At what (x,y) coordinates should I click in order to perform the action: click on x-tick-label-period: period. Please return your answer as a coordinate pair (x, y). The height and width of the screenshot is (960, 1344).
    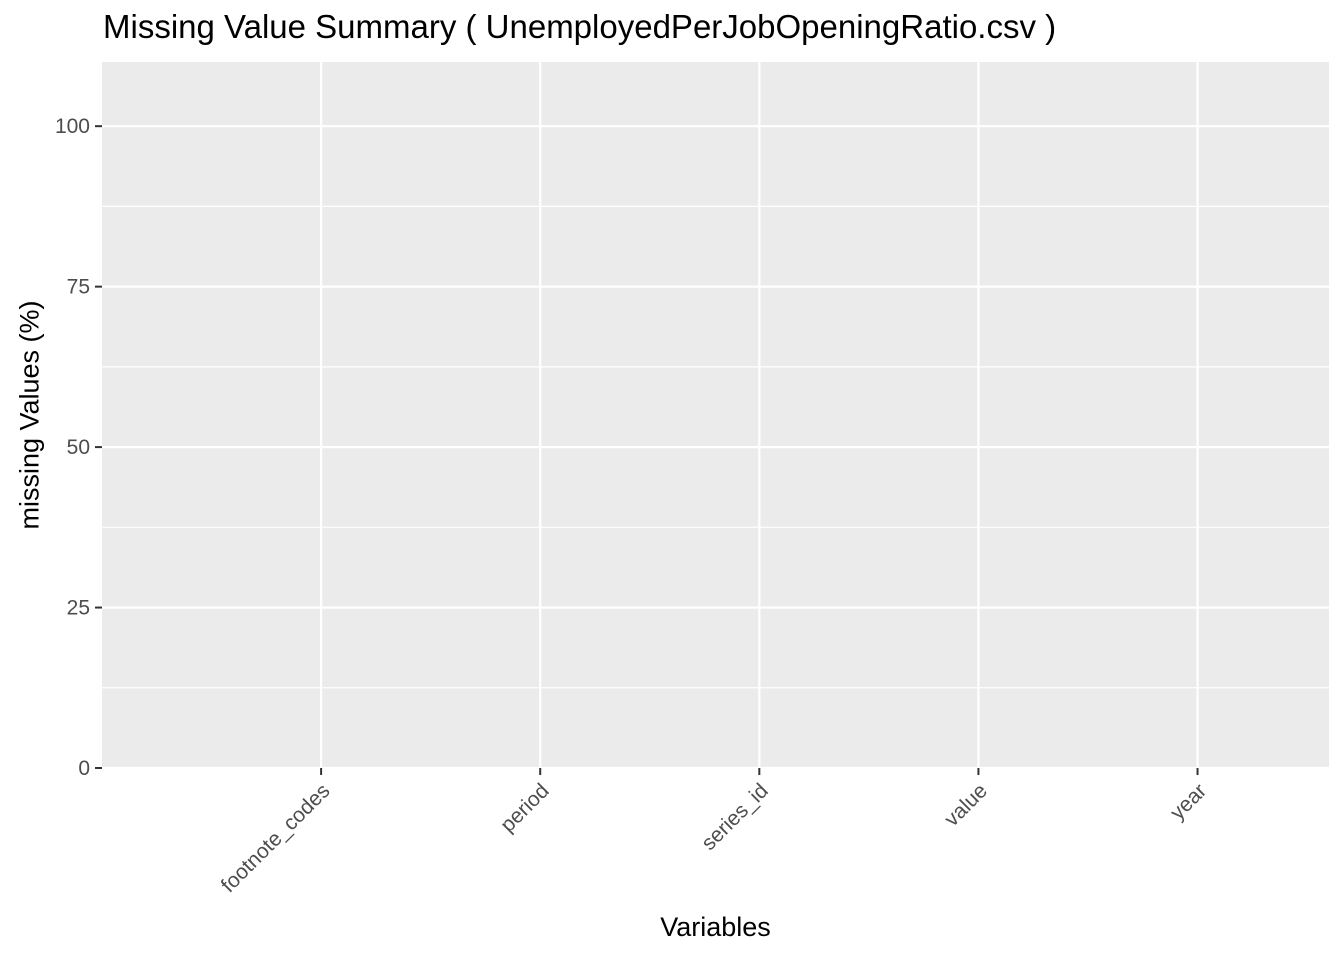
    Looking at the image, I should click on (525, 808).